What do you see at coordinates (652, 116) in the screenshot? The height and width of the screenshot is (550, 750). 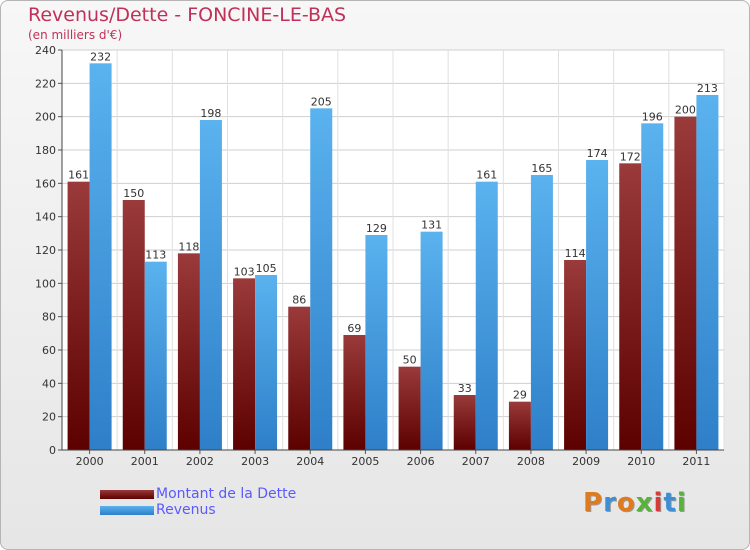 I see `data-label-revenus: 196` at bounding box center [652, 116].